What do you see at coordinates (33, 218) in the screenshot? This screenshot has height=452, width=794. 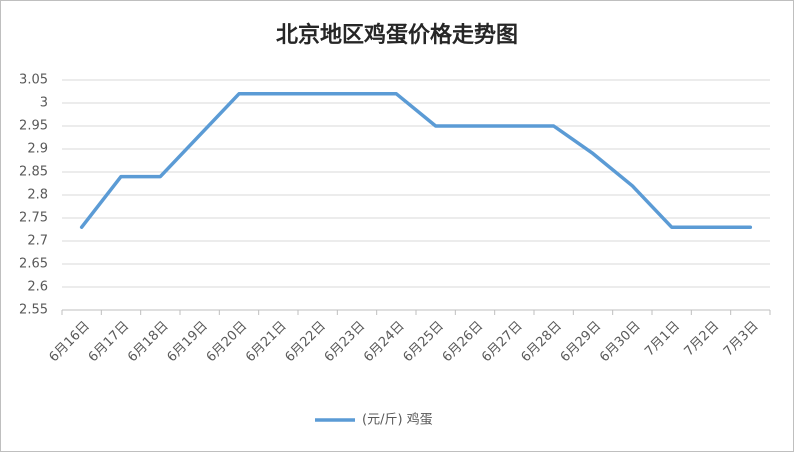 I see `y-tick-label: 2.75` at bounding box center [33, 218].